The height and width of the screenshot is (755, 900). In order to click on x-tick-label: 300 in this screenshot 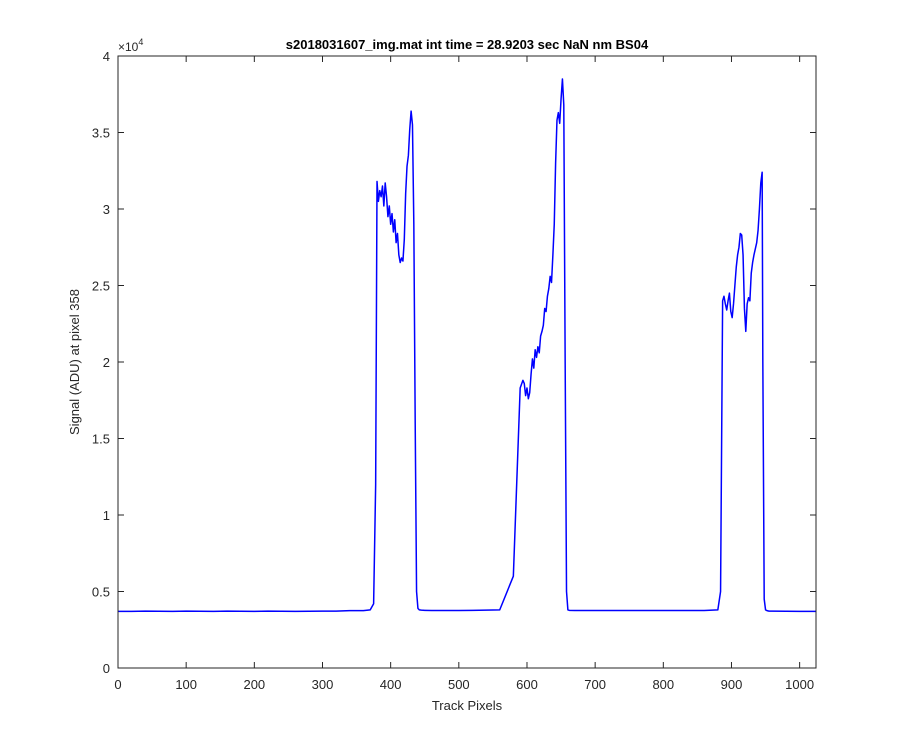, I will do `click(323, 684)`.